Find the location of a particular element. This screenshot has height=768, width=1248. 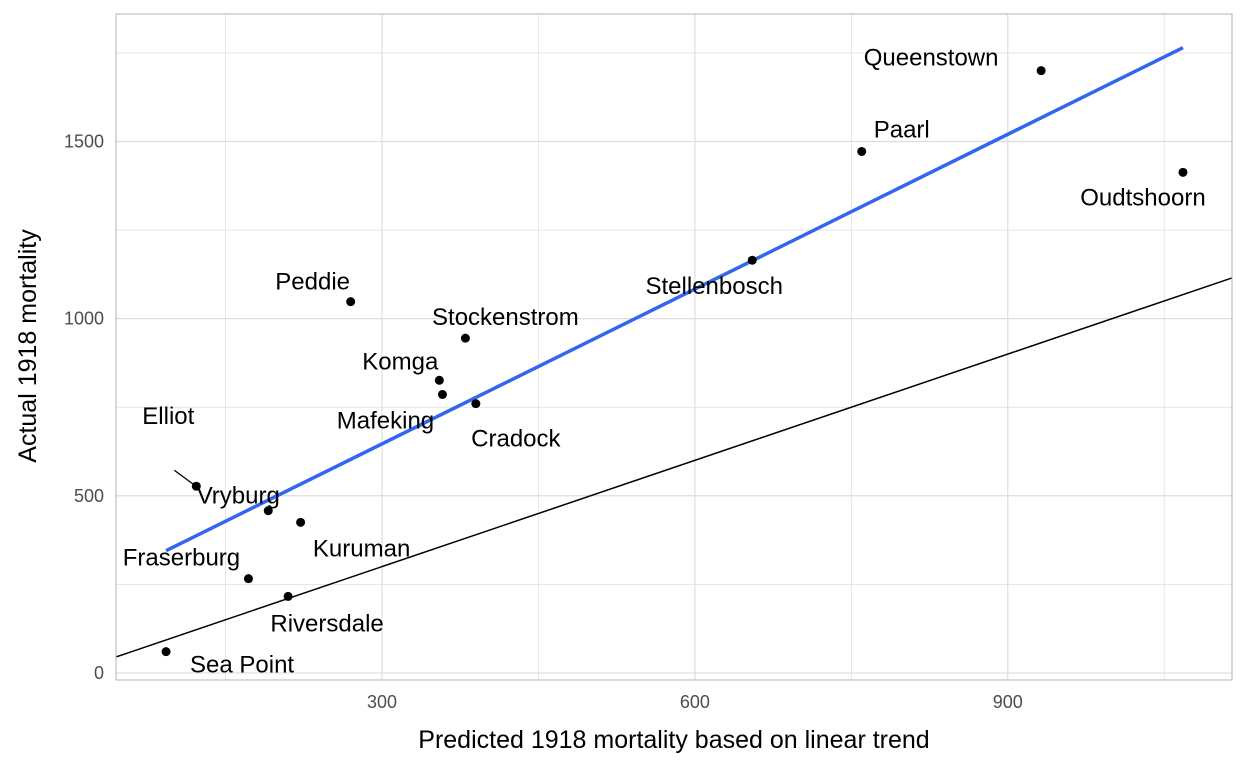

point-label: Stellenbosch is located at coordinates (714, 286).